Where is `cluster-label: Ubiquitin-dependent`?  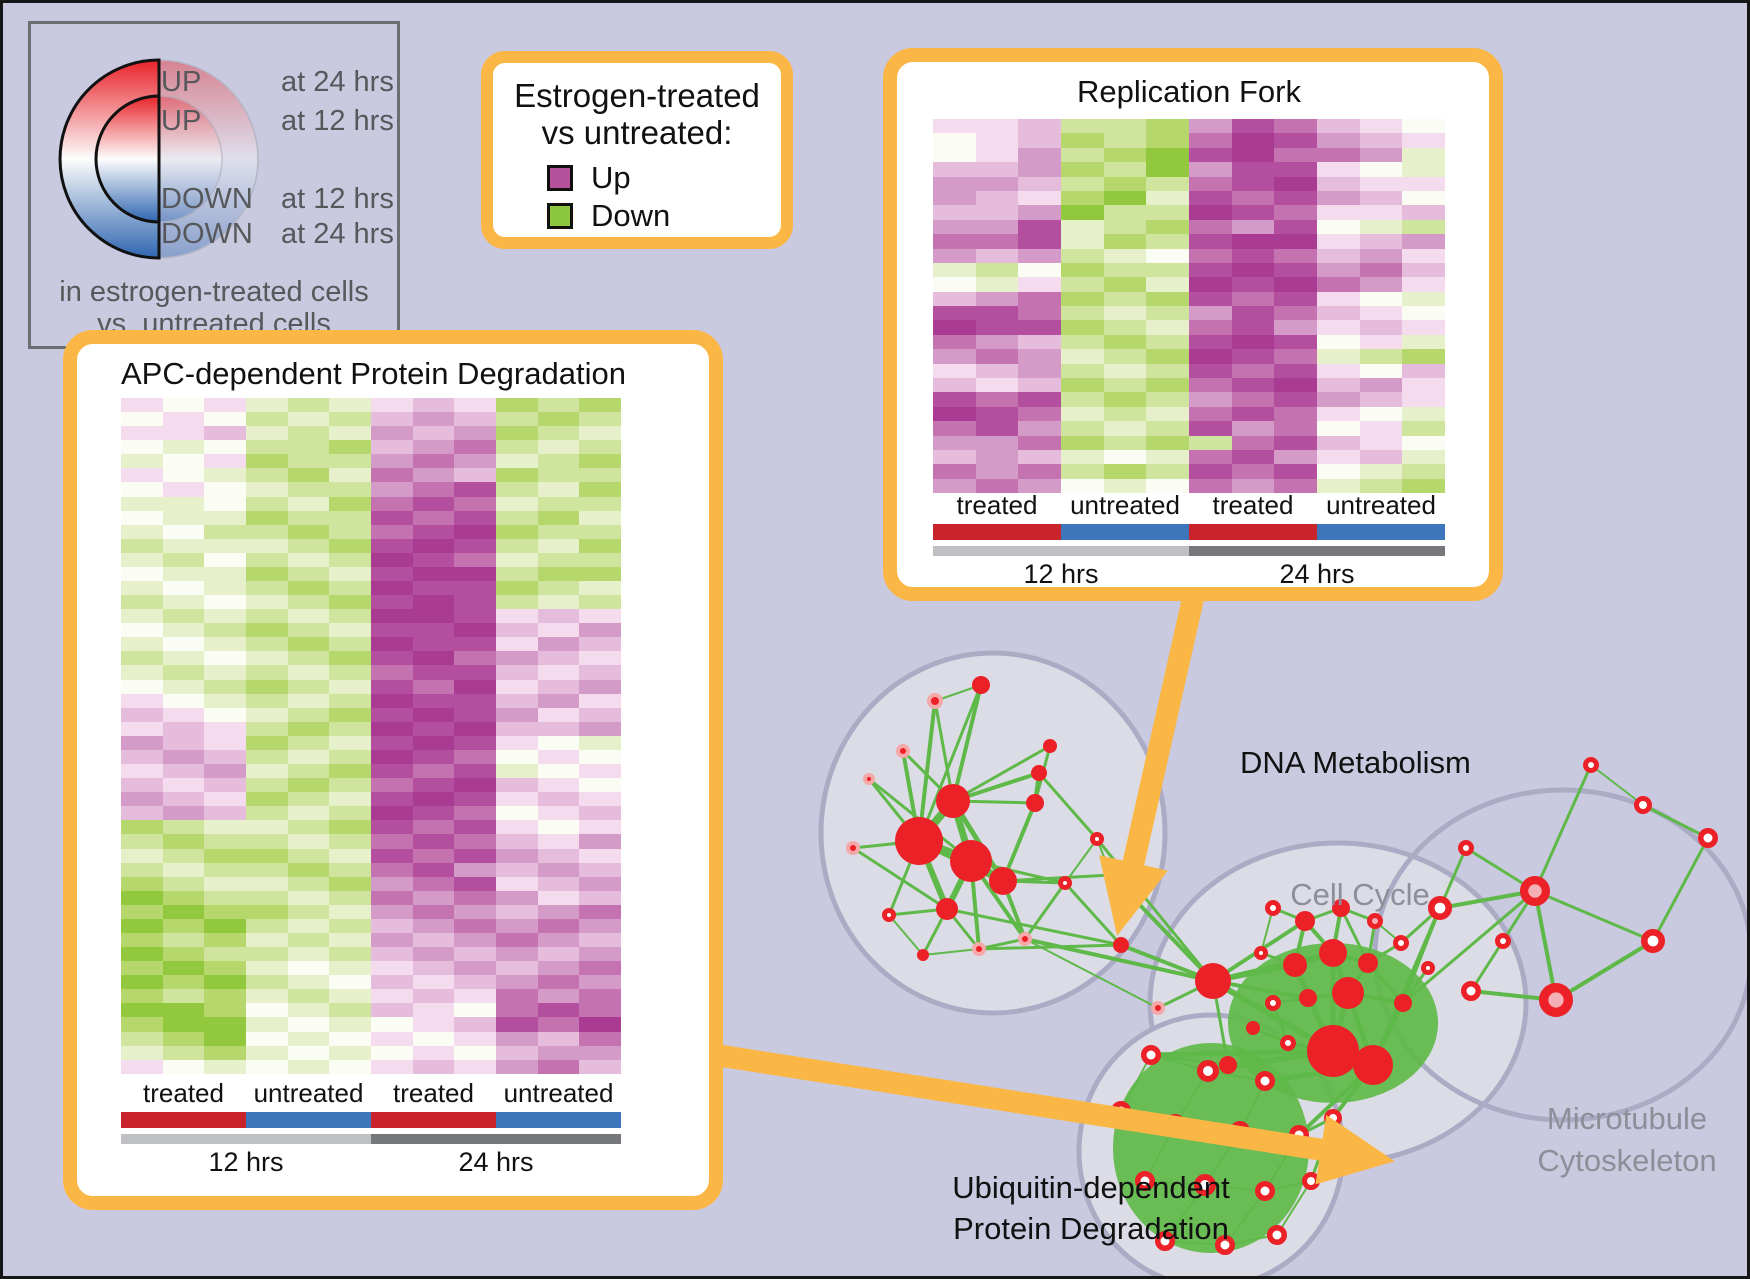 cluster-label: Ubiquitin-dependent is located at coordinates (1091, 1187).